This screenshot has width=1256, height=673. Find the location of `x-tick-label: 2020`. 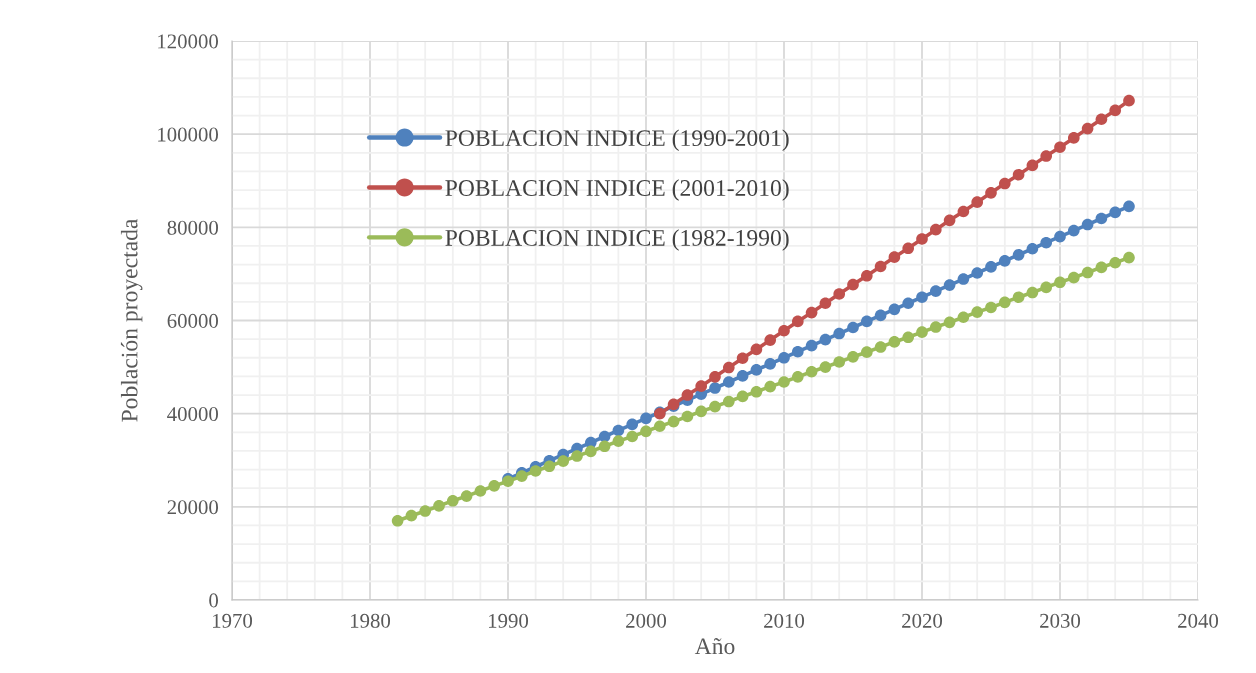

x-tick-label: 2020 is located at coordinates (922, 620).